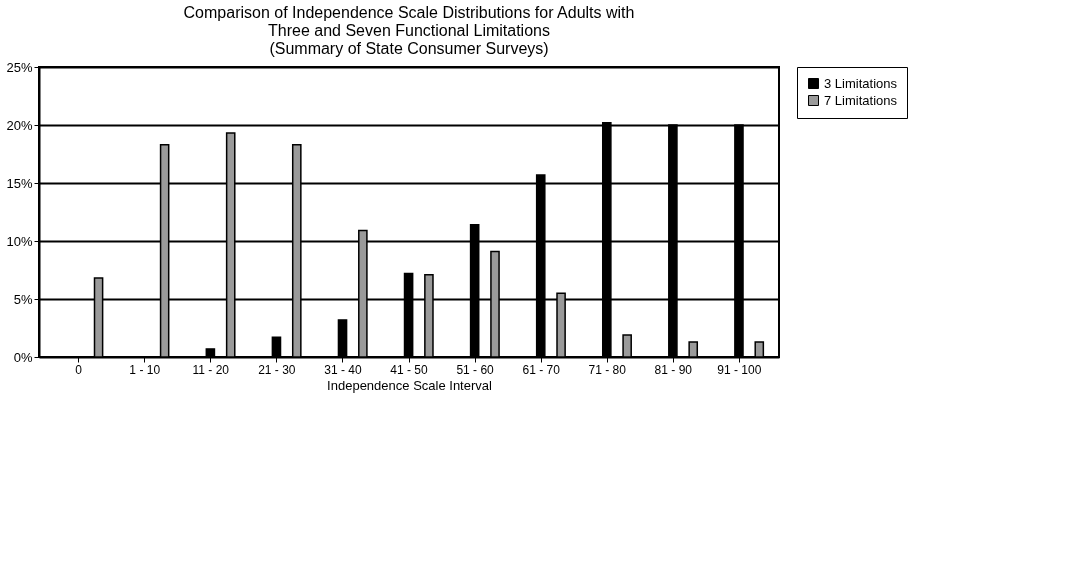 This screenshot has height=581, width=1085. I want to click on x-tick-label: 21 - 30, so click(277, 369).